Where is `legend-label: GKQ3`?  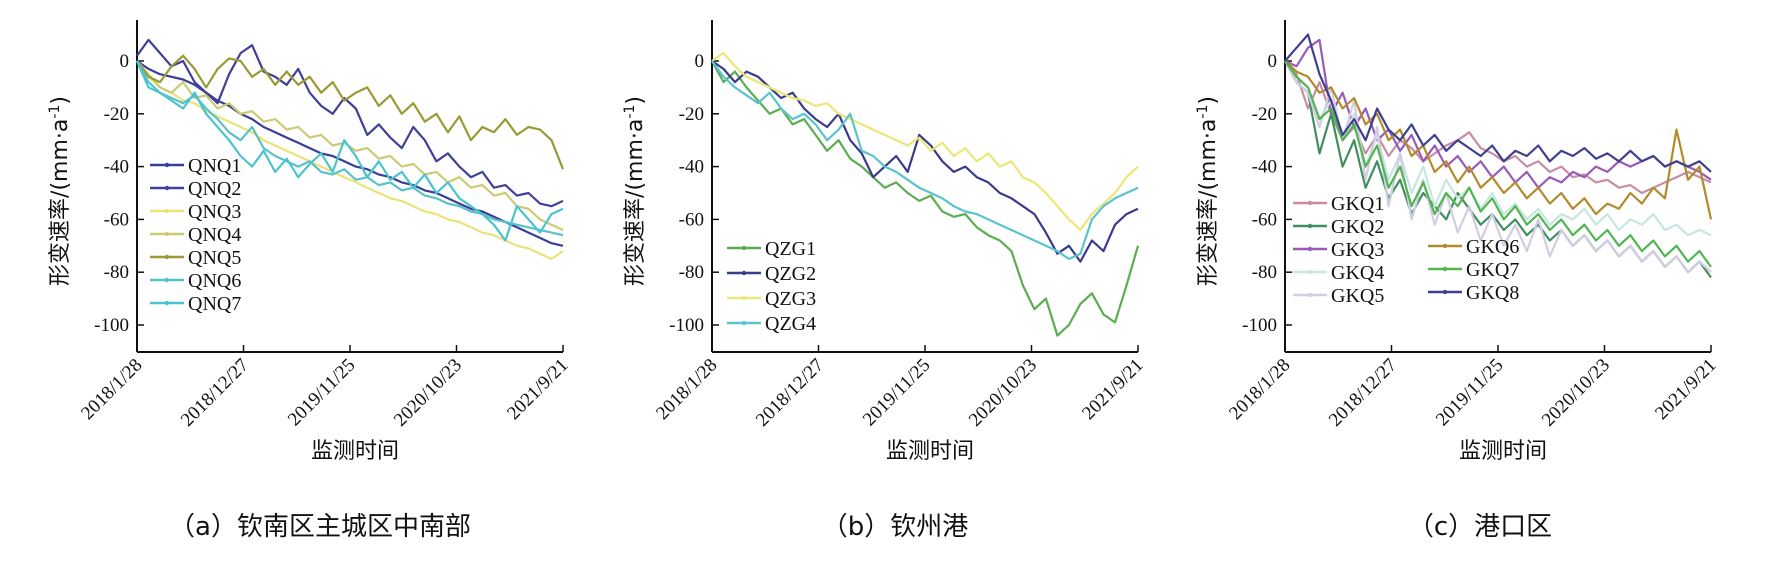 legend-label: GKQ3 is located at coordinates (1357, 250).